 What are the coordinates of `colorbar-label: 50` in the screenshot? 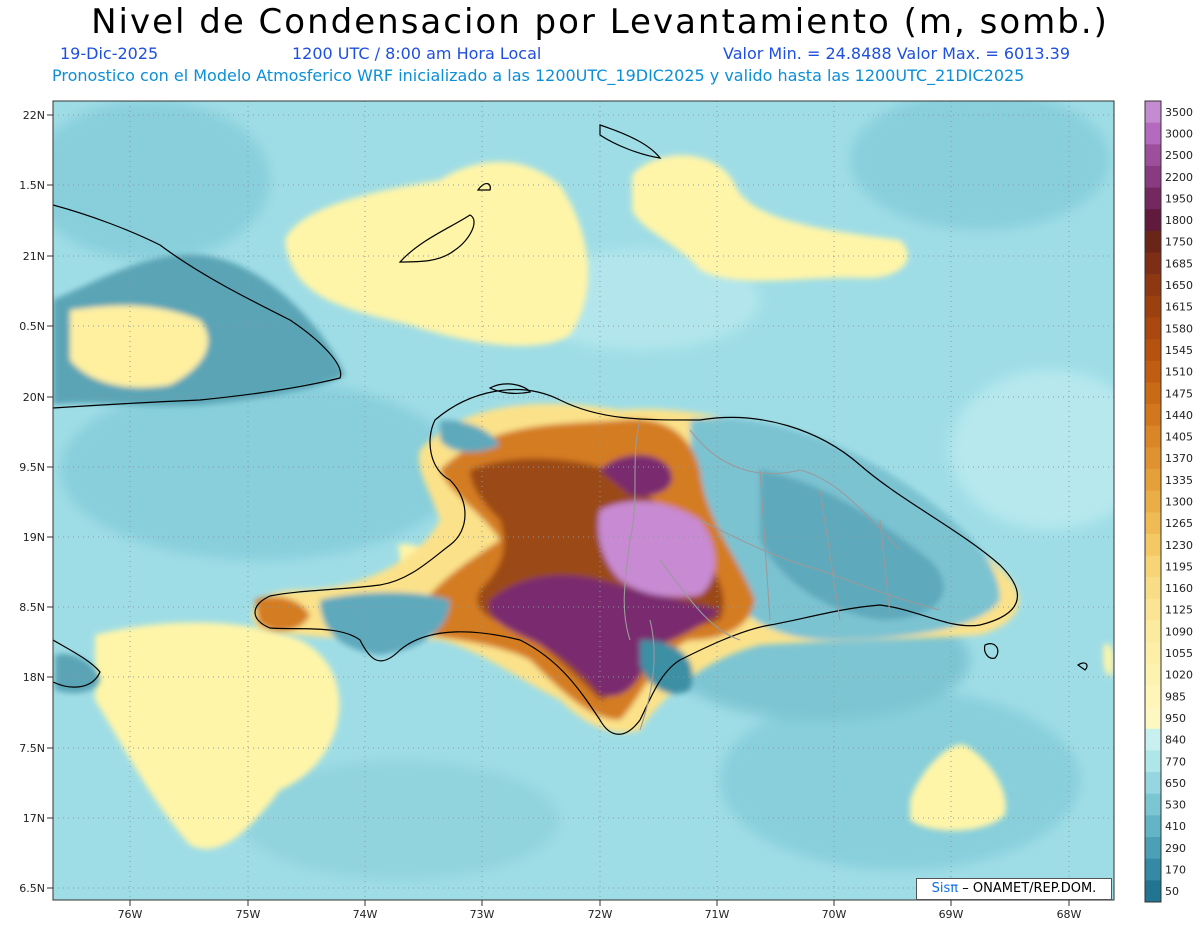 It's located at (1172, 891).